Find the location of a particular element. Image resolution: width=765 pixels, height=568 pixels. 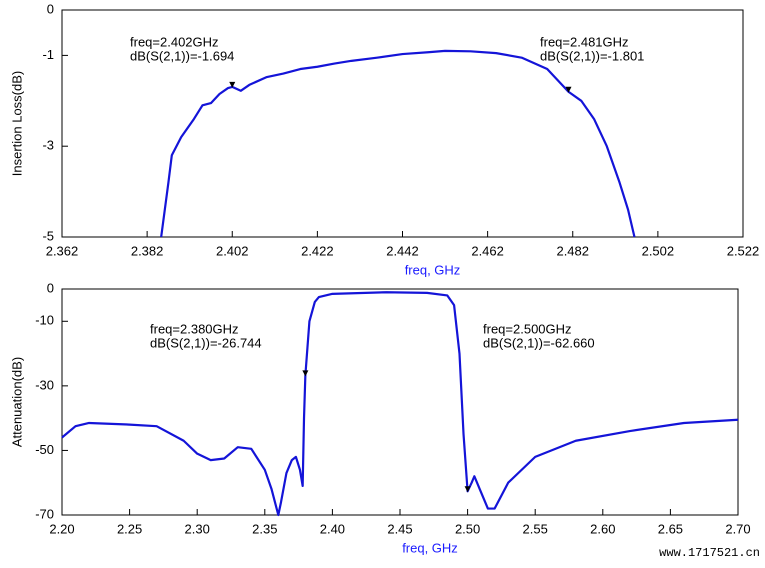

watermark: www.1717521.cn is located at coordinates (709, 553).